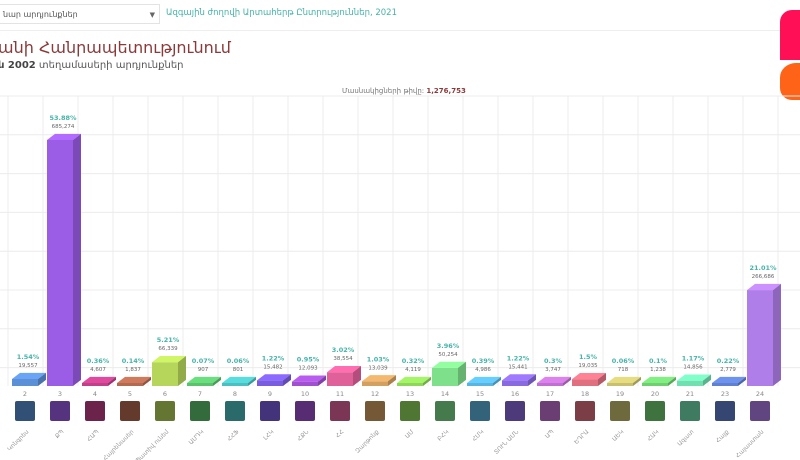  I want to click on party-name: Կոնգրես, so click(18, 440).